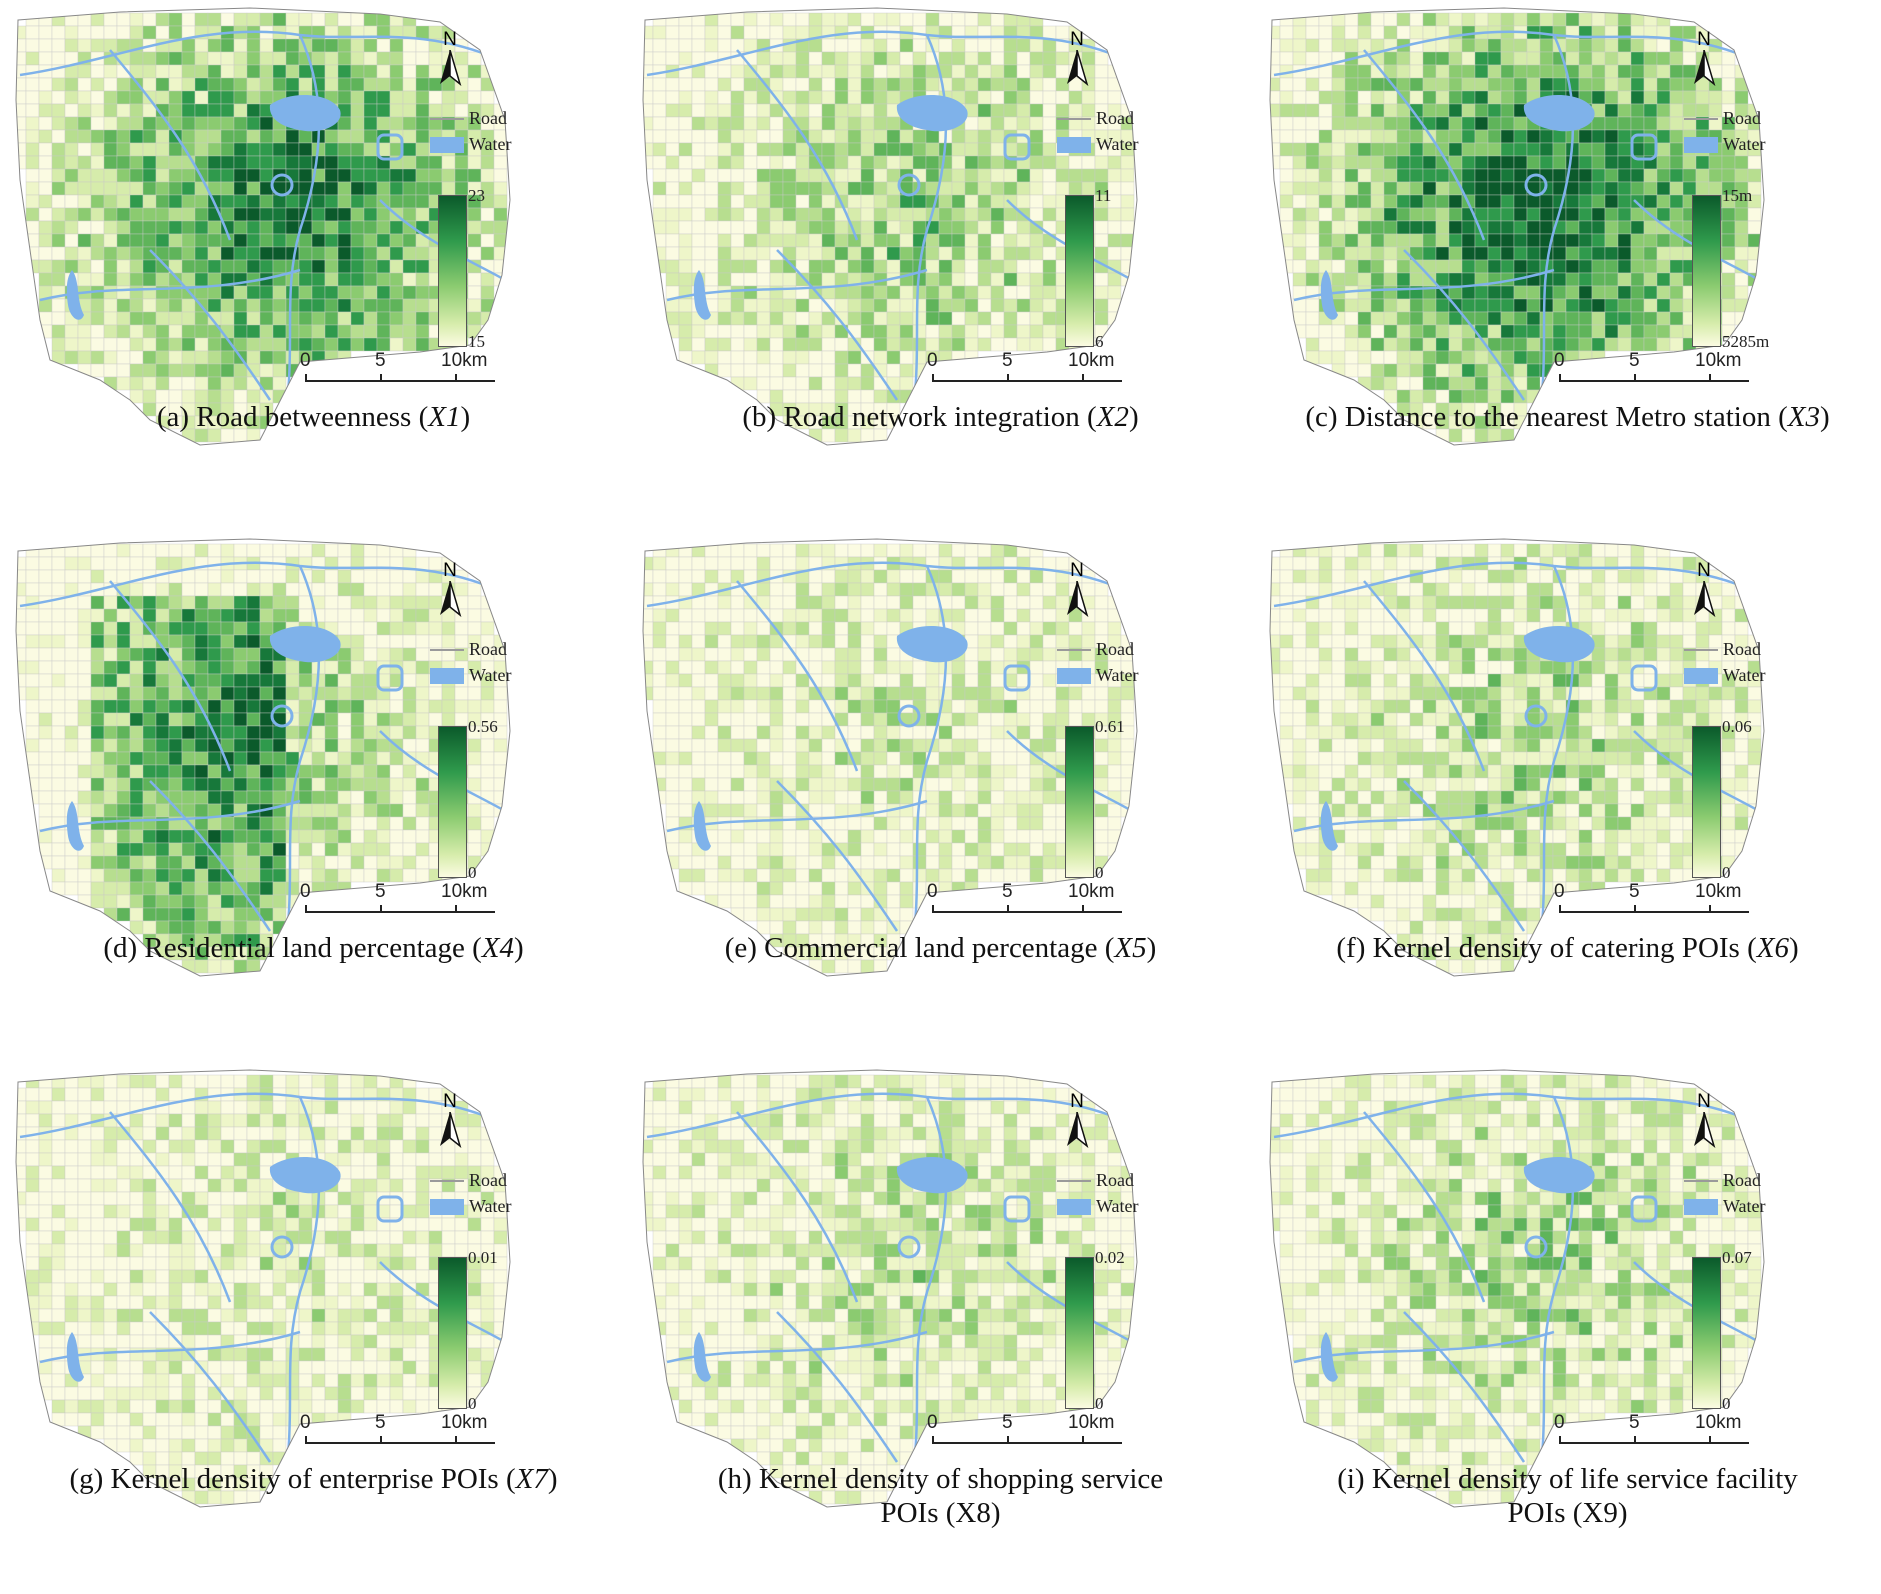 This screenshot has width=1881, height=1594. Describe the element at coordinates (260, 584) in the screenshot. I see `river-line` at that location.